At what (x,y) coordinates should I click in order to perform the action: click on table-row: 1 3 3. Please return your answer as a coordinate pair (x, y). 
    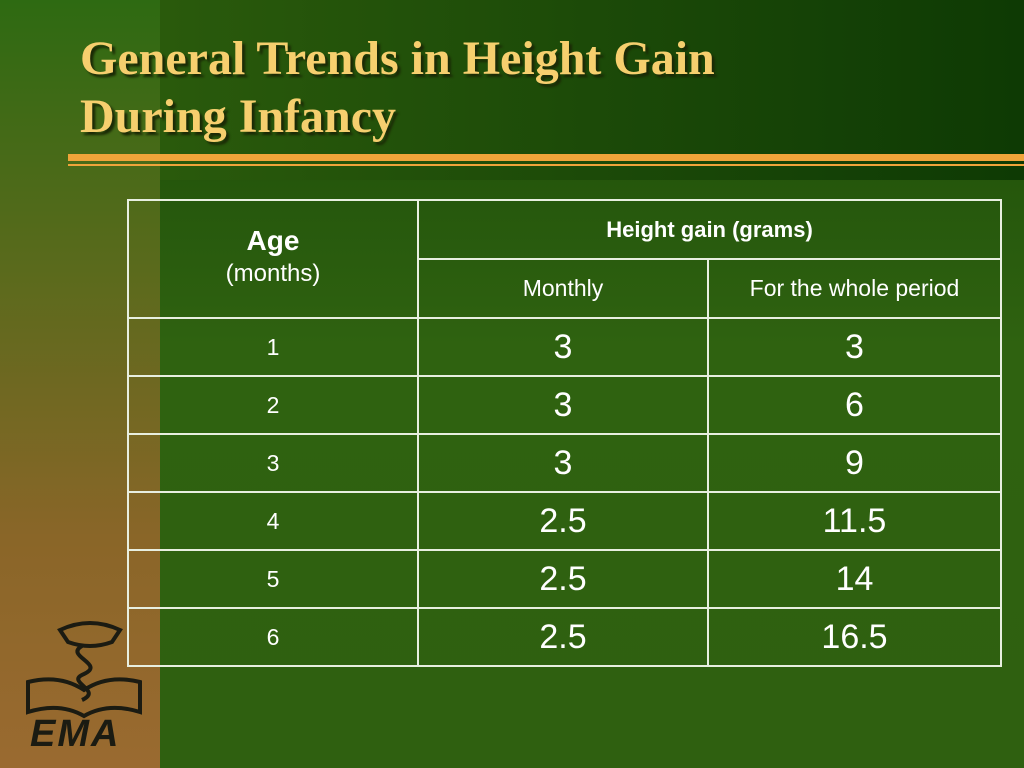
    Looking at the image, I should click on (565, 347).